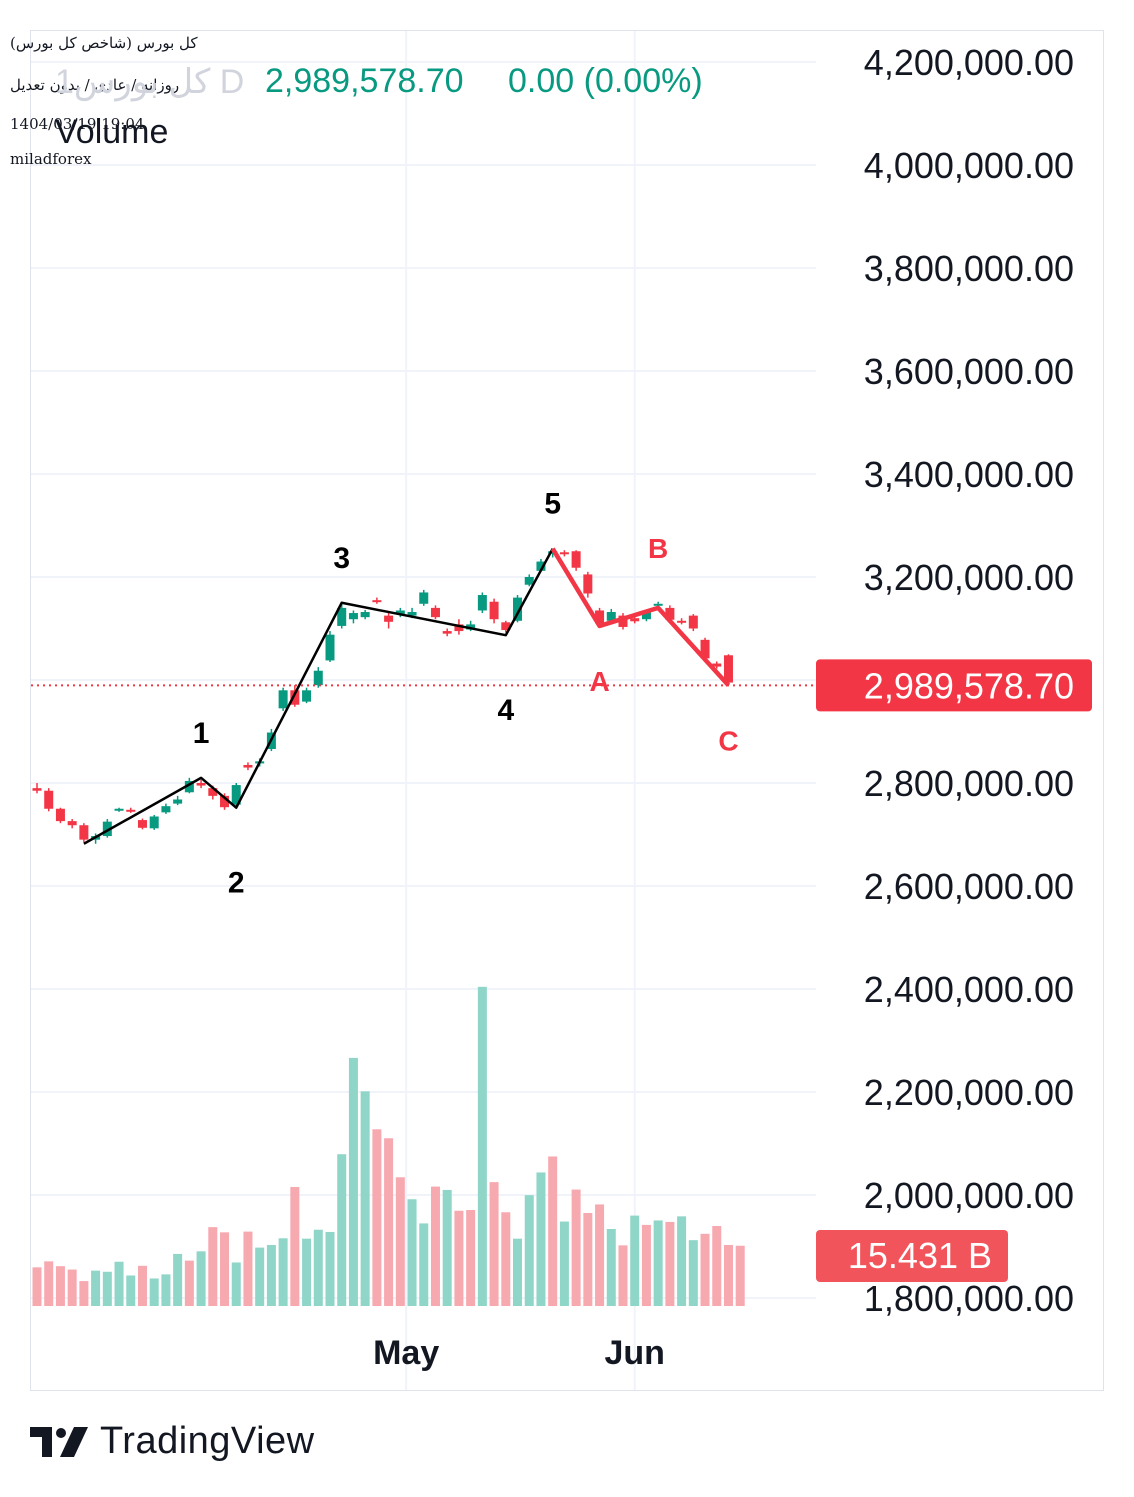 The height and width of the screenshot is (1497, 1134). What do you see at coordinates (388, 1146) in the screenshot?
I see `volume-bars` at bounding box center [388, 1146].